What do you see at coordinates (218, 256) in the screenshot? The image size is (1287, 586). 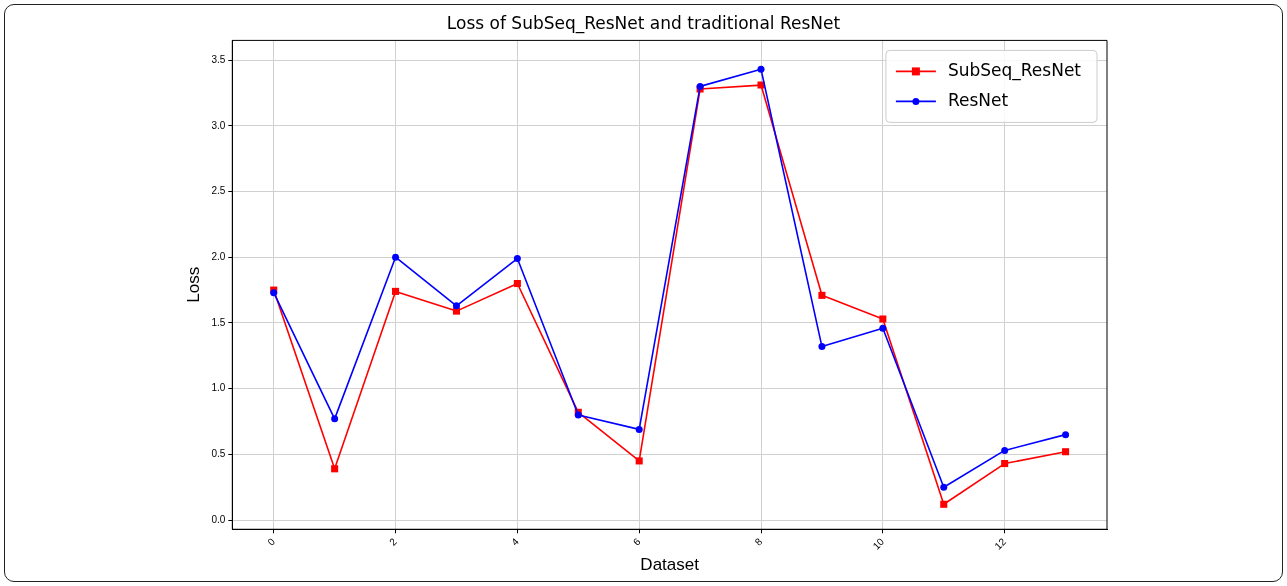 I see `y-tick-label: 2.0` at bounding box center [218, 256].